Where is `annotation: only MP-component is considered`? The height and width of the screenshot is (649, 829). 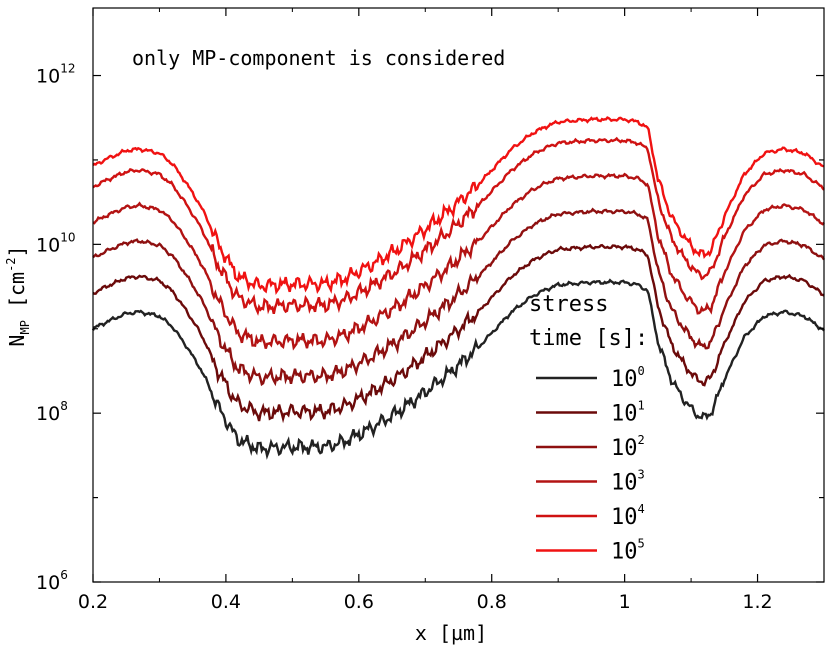 annotation: only MP-component is considered is located at coordinates (318, 58).